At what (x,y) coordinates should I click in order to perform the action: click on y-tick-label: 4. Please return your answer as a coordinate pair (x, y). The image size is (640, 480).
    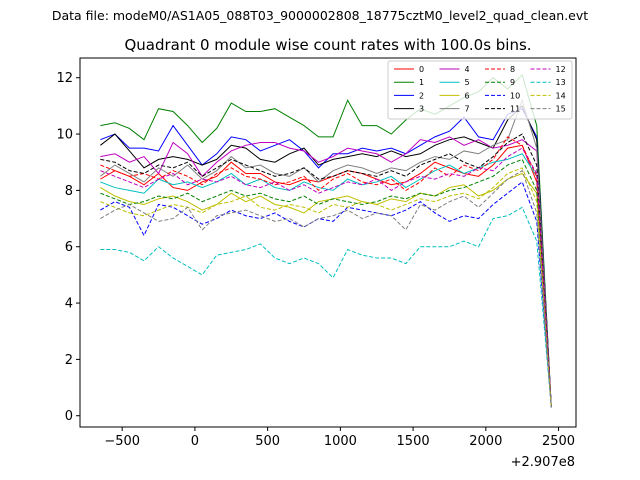
    Looking at the image, I should click on (69, 304).